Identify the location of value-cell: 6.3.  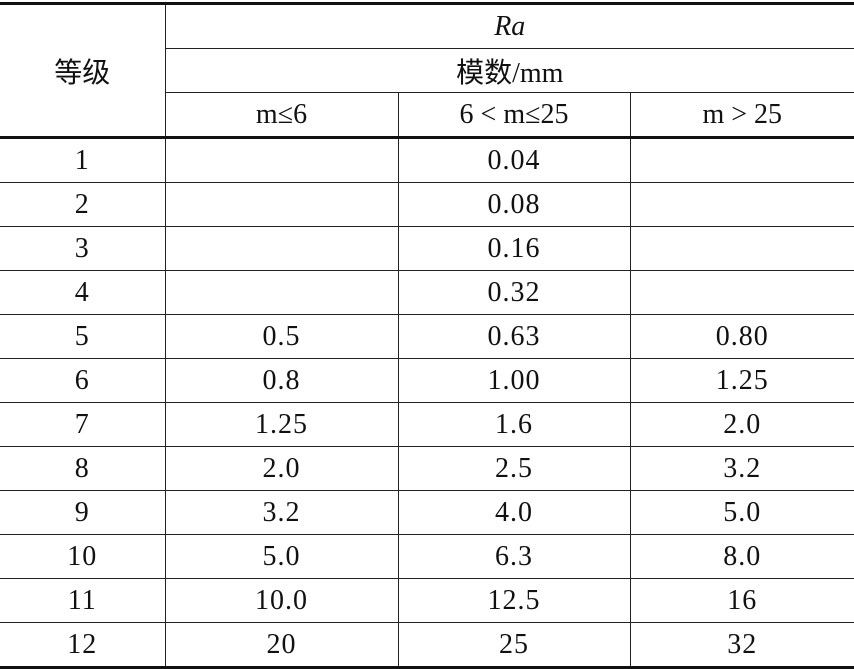
(514, 556).